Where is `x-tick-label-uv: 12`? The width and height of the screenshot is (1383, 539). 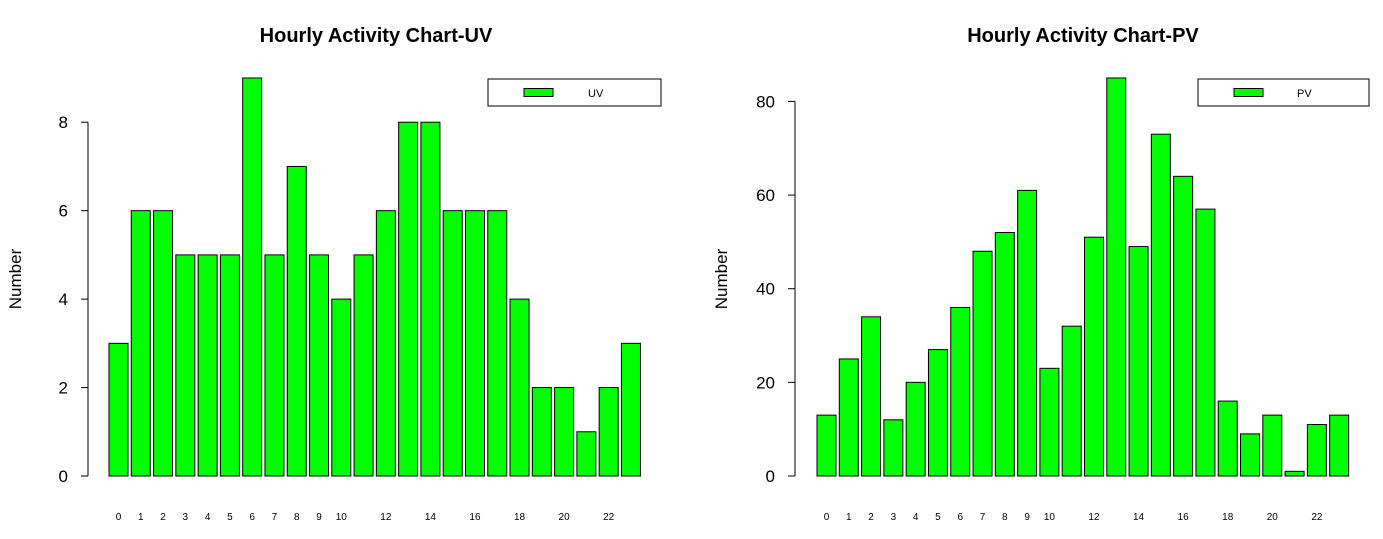
x-tick-label-uv: 12 is located at coordinates (386, 517).